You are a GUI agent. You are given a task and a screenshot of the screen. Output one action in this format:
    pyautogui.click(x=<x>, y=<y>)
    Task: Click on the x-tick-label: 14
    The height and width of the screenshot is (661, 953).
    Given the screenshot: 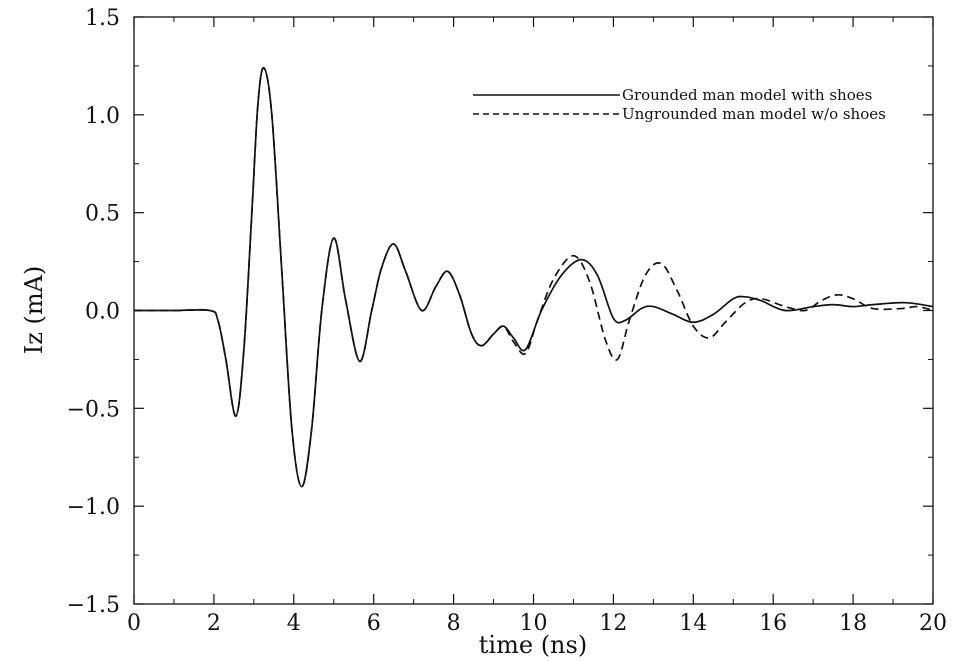 What is the action you would take?
    pyautogui.click(x=693, y=623)
    